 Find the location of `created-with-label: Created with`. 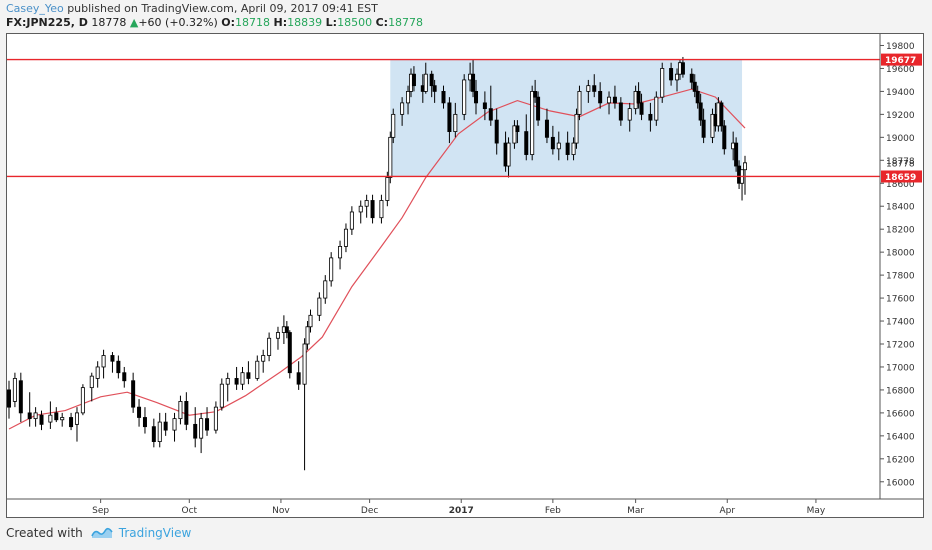

created-with-label: Created with is located at coordinates (44, 533).